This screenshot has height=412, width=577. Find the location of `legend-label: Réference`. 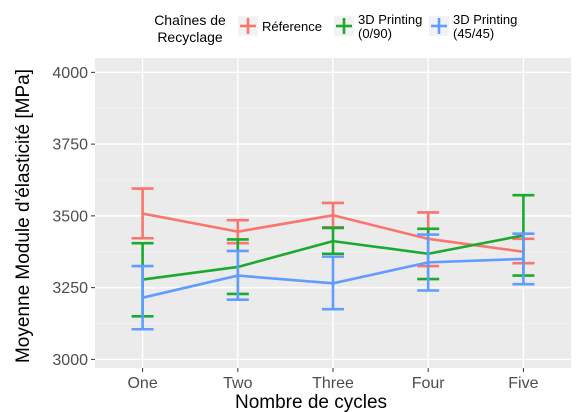

legend-label: Réference is located at coordinates (292, 26).